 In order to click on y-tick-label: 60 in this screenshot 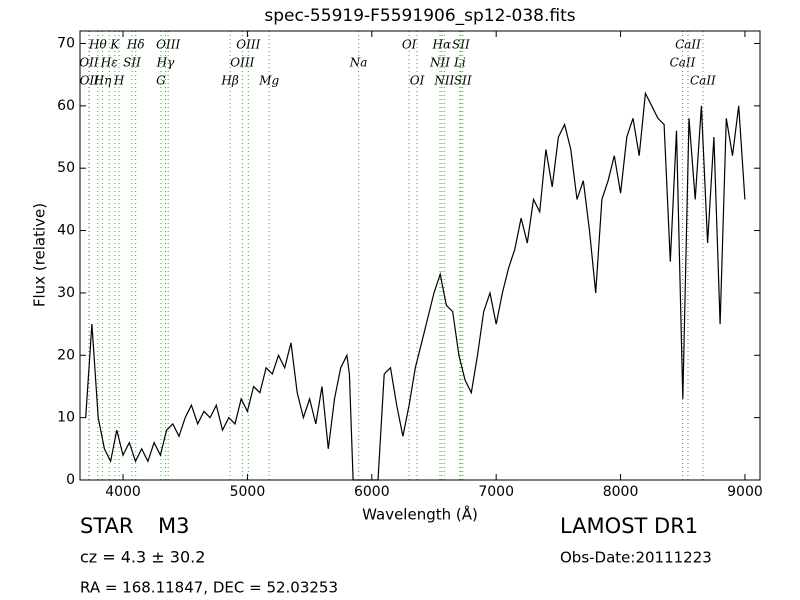, I will do `click(66, 106)`.